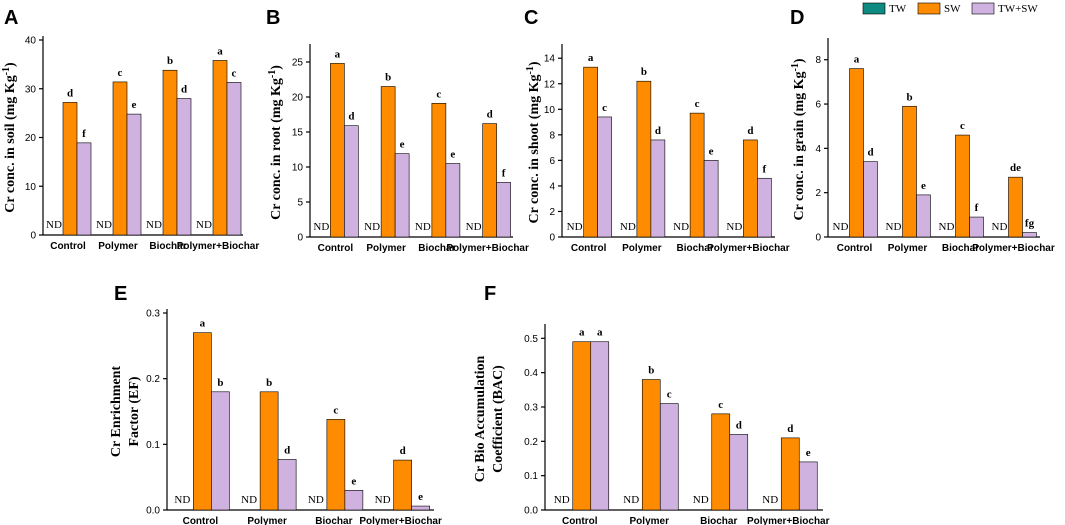  What do you see at coordinates (31, 187) in the screenshot?
I see `y-tick-label: 10` at bounding box center [31, 187].